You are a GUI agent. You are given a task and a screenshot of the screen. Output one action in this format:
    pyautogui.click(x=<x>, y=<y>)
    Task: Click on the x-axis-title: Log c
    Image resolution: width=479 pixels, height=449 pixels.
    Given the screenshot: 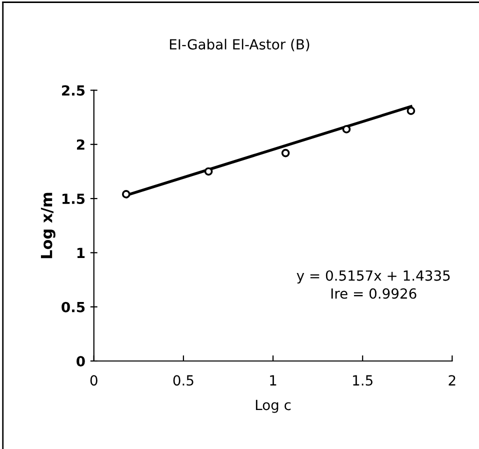 What is the action you would take?
    pyautogui.click(x=273, y=406)
    